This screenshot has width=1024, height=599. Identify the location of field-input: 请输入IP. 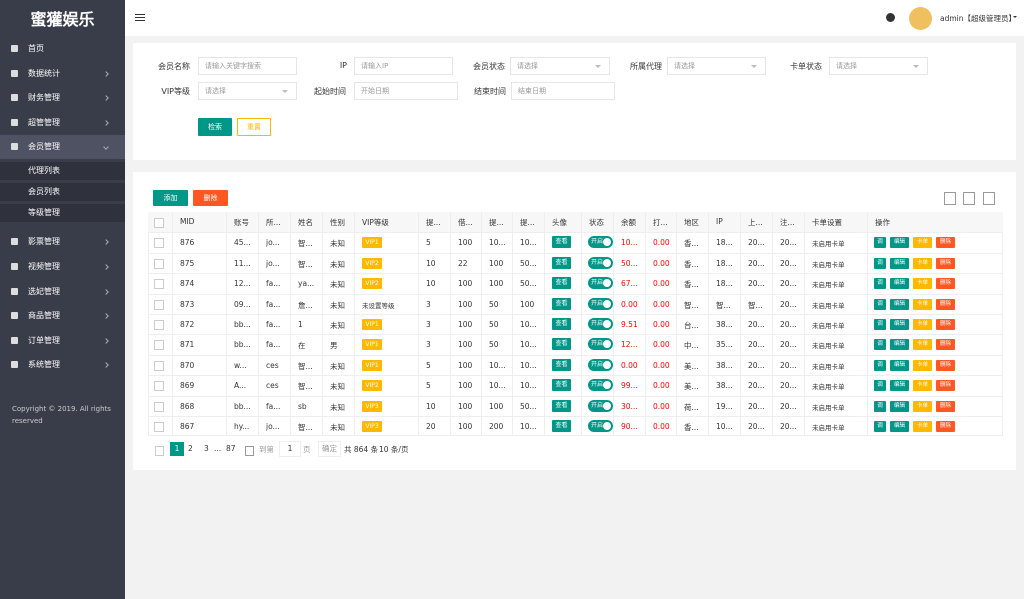
(403, 66).